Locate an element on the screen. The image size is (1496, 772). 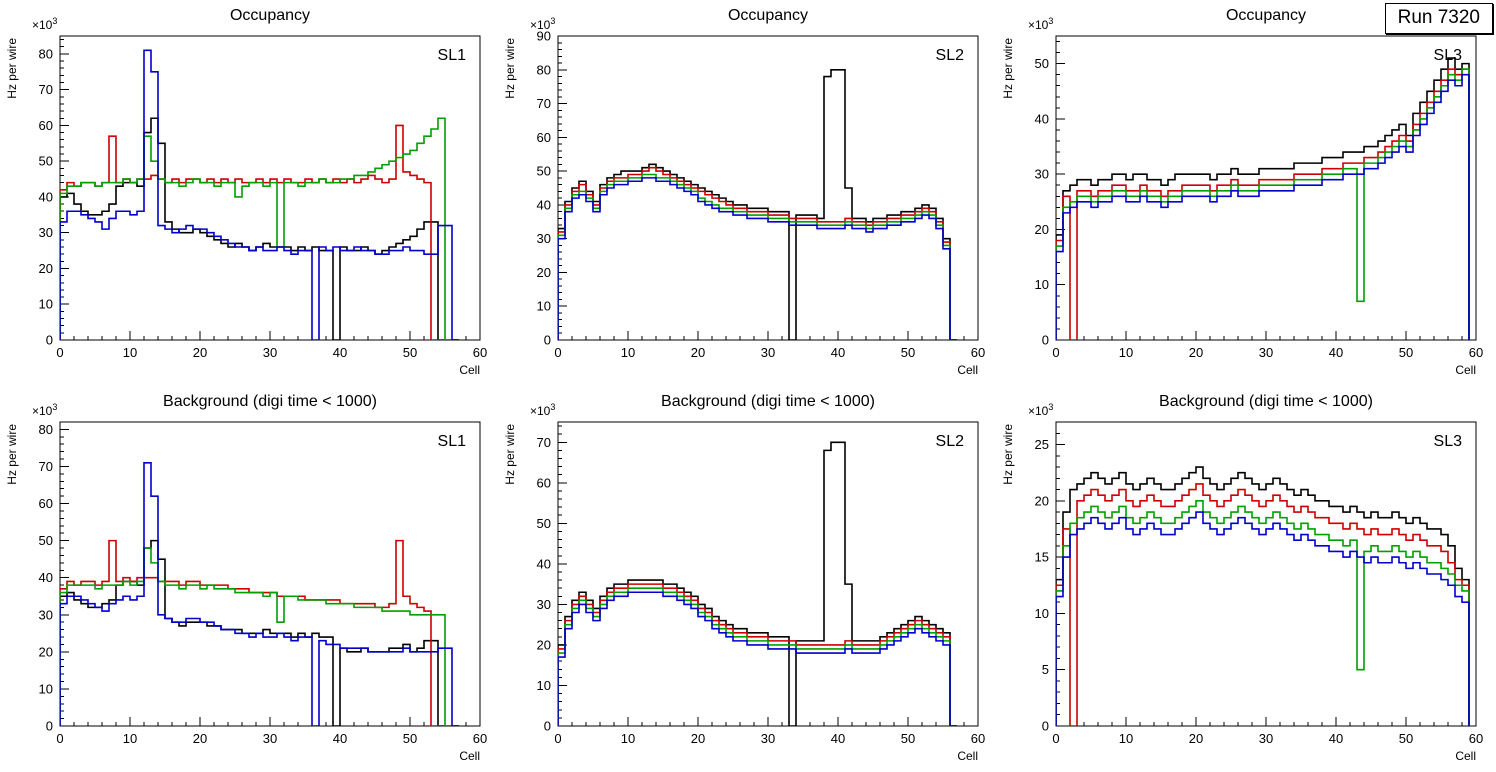
svg-text: Background (digi time < 1000) is located at coordinates (768, 401).